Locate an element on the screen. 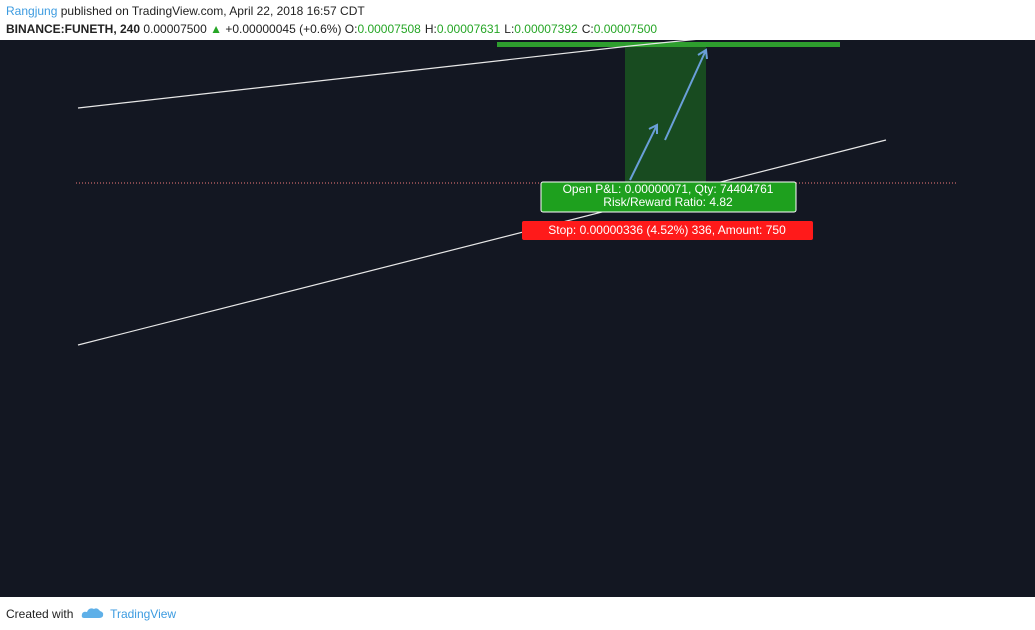 The image size is (1035, 630). pnl-box is located at coordinates (668, 197).